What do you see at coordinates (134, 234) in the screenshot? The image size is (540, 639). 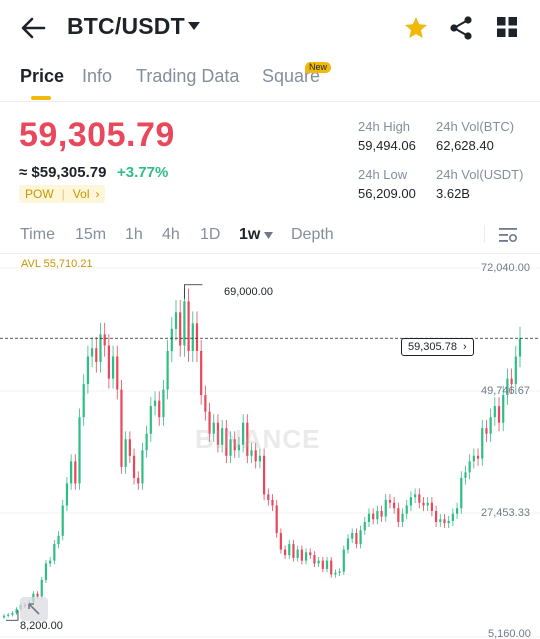 I see `interval-1h: 1h` at bounding box center [134, 234].